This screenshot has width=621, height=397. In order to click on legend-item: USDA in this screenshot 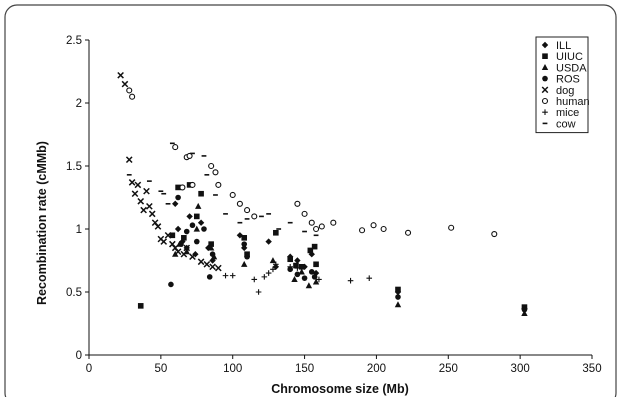, I will do `click(564, 68)`.